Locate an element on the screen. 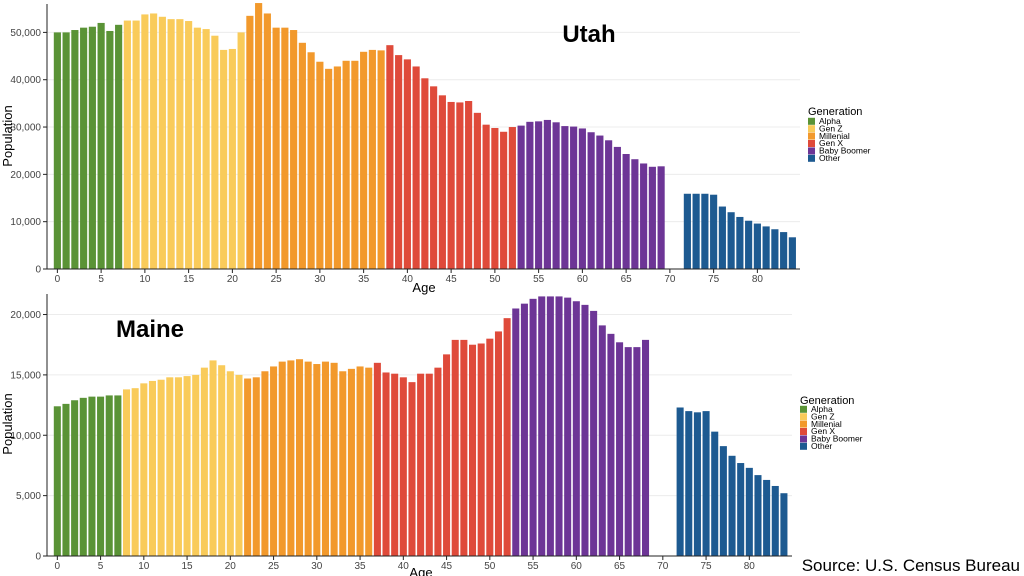 The image size is (1024, 576). utah-legend-label: Baby Boomer is located at coordinates (845, 151).